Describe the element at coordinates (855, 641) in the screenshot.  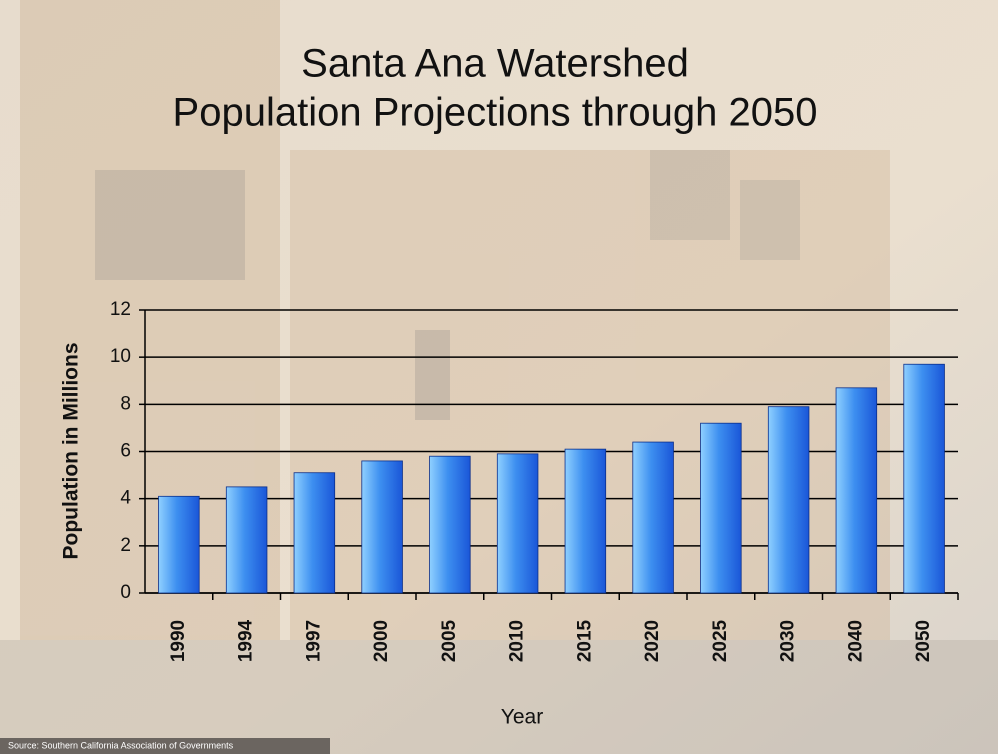
I see `x-tick-label: 2040` at that location.